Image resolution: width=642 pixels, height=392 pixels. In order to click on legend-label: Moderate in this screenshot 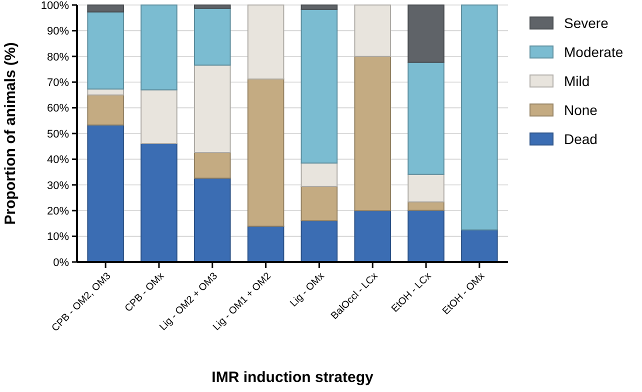, I will do `click(594, 52)`.